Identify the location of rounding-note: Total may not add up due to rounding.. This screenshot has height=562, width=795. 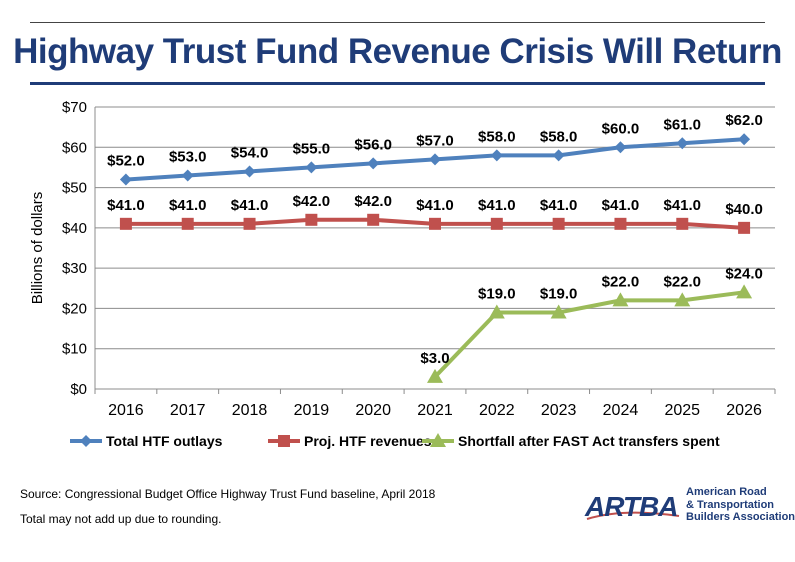
(121, 519).